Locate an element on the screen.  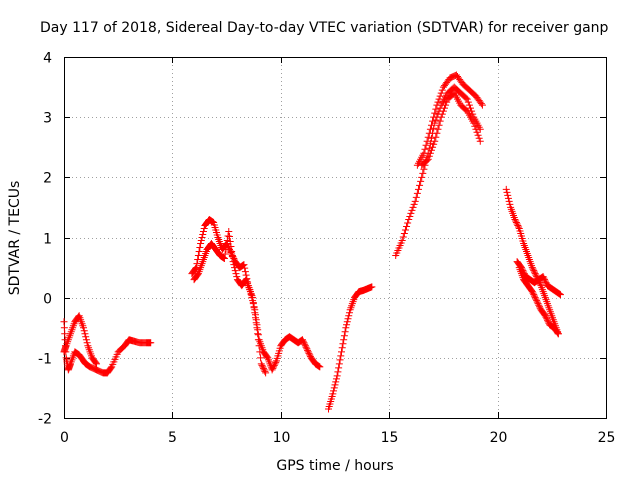
x-axis-label: GPS time / hours is located at coordinates (334, 466).